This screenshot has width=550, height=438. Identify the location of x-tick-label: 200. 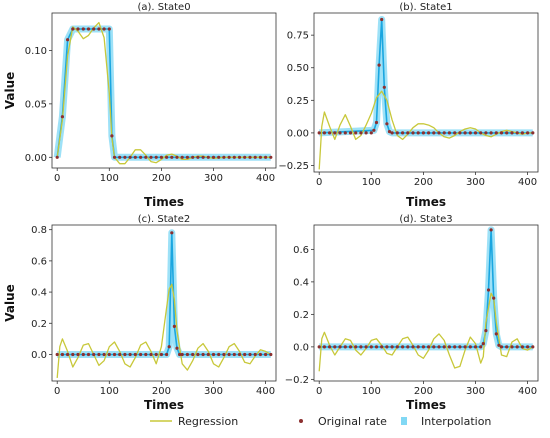
(161, 391).